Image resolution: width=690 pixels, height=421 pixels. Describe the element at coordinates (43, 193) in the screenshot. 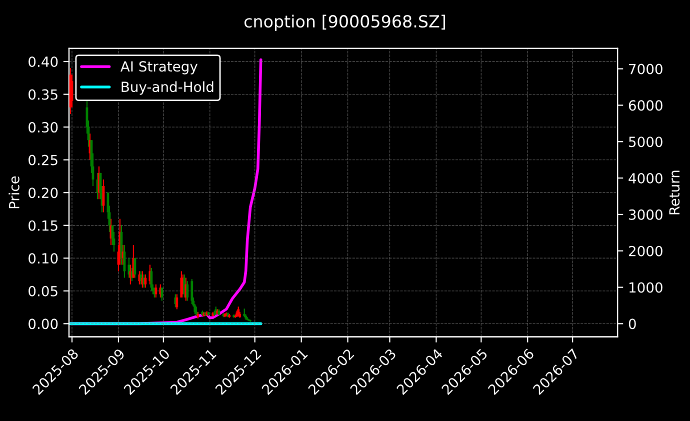

I see `y-tick-label: 0.20` at that location.